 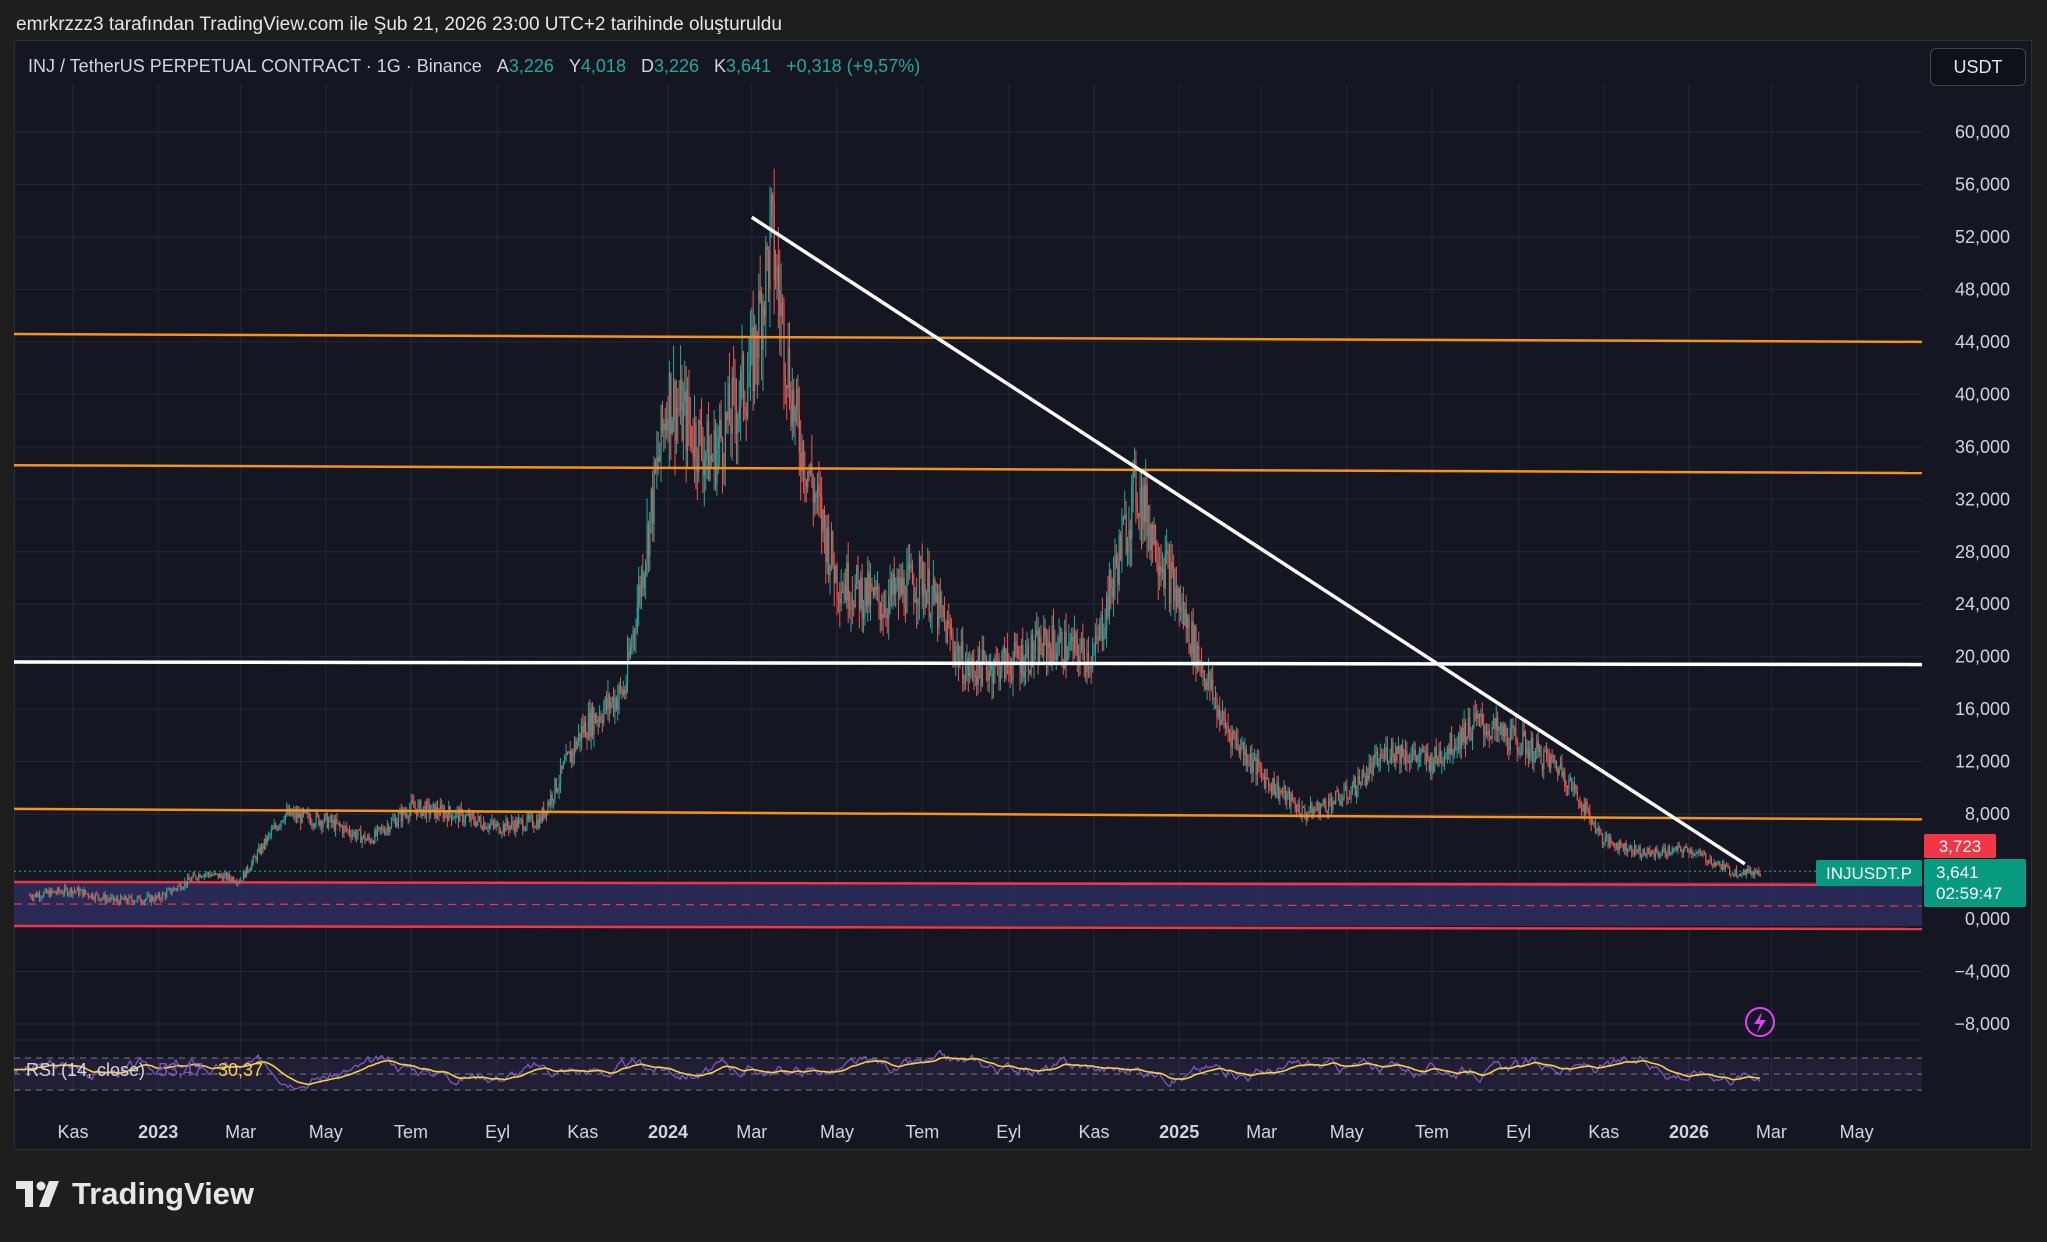 I want to click on rsi-label: RSI (14, close), so click(x=85, y=1070).